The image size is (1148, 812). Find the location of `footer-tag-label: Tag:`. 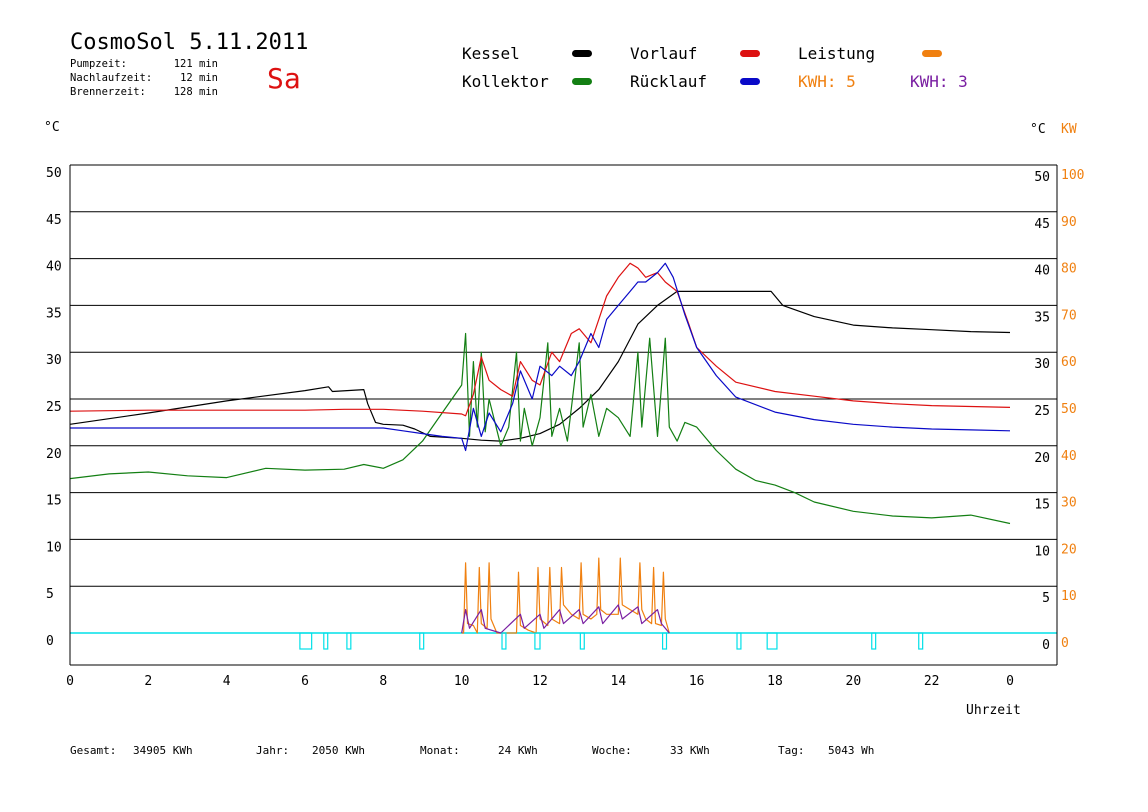

footer-tag-label: Tag: is located at coordinates (791, 750).